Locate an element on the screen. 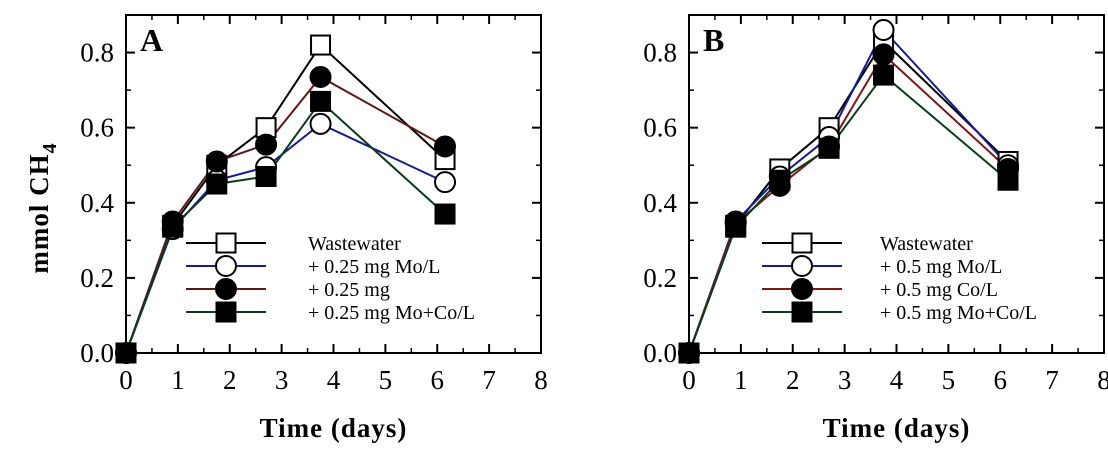 Image resolution: width=1108 pixels, height=457 pixels. panel-label: B is located at coordinates (713, 40).